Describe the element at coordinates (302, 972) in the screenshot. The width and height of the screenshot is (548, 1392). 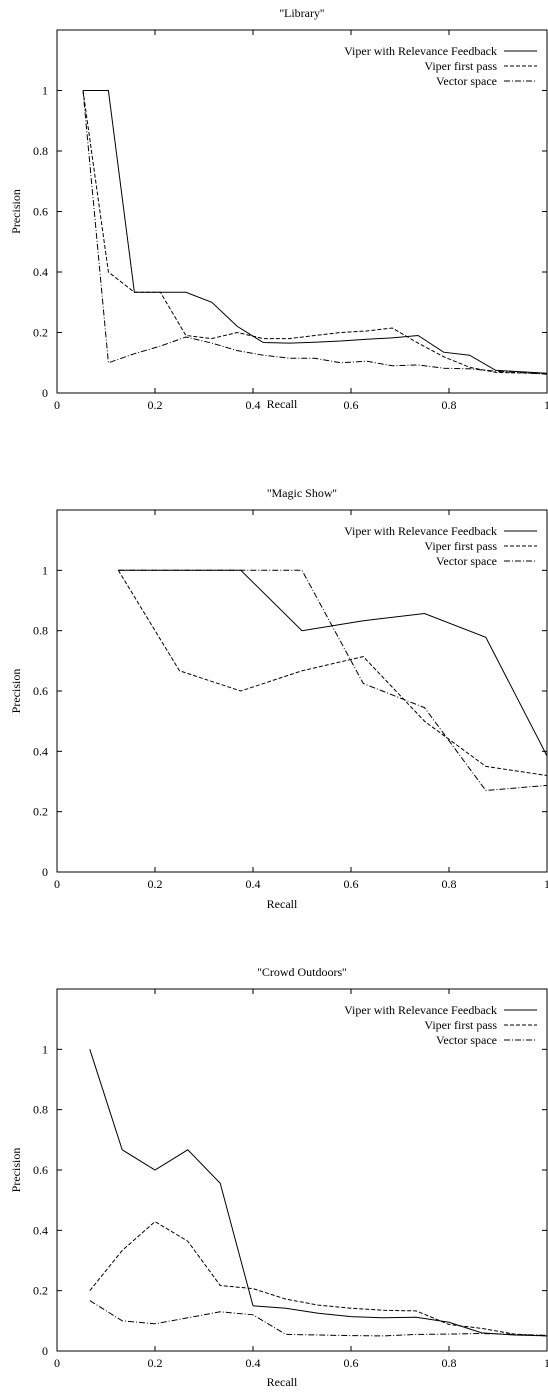
I see `chart-title: ''Crowd Outdoors''` at that location.